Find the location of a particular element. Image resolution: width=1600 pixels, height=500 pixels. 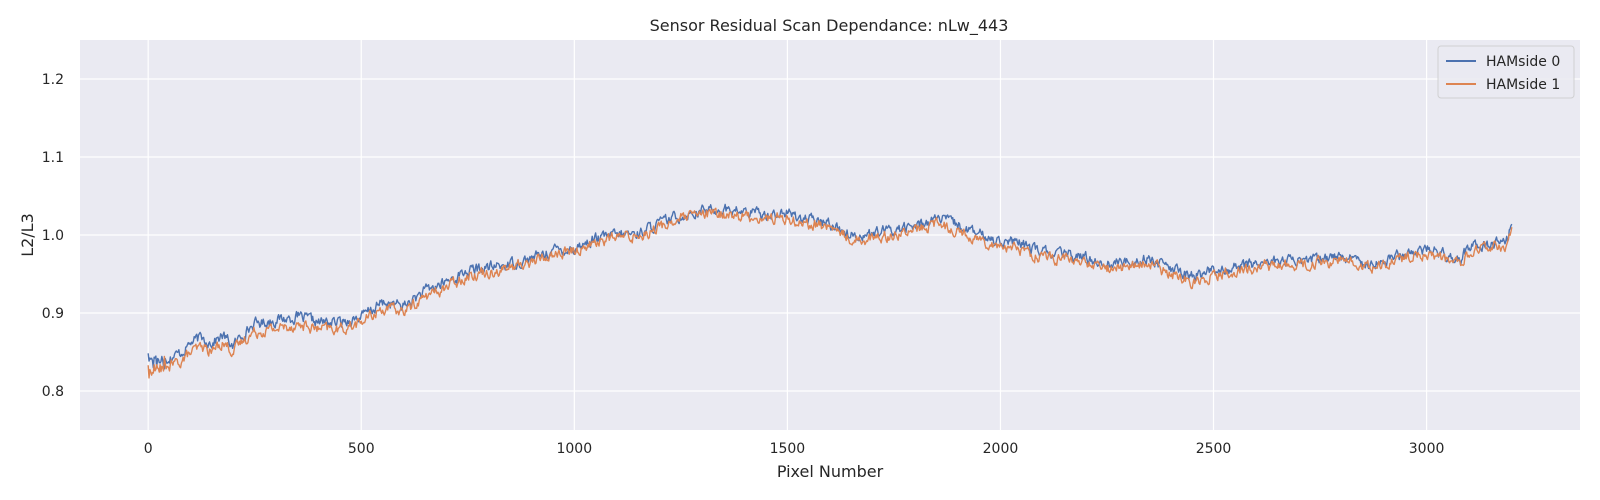

x-tick-label: 3000 is located at coordinates (1427, 449).